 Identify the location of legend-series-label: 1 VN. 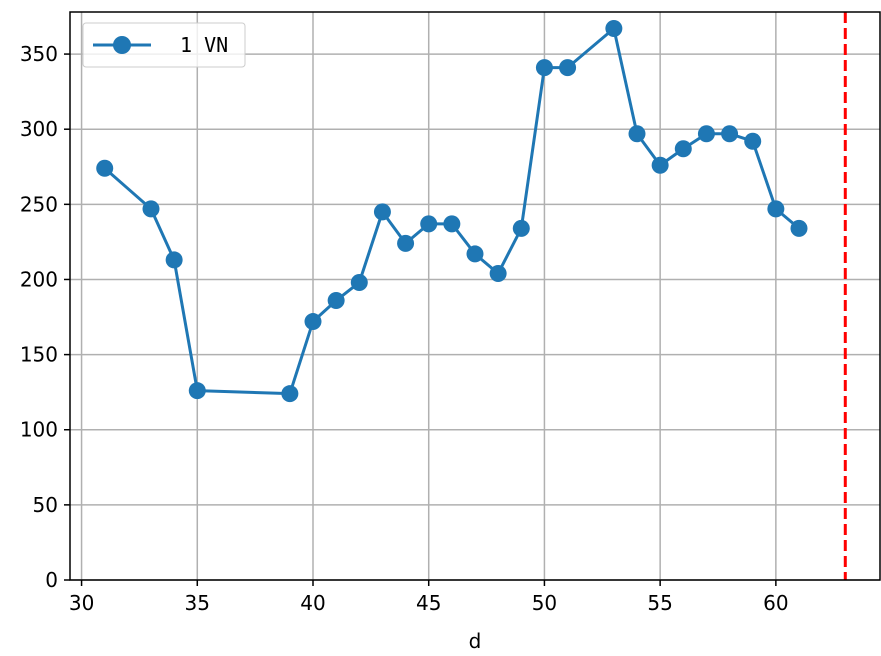
(204, 45).